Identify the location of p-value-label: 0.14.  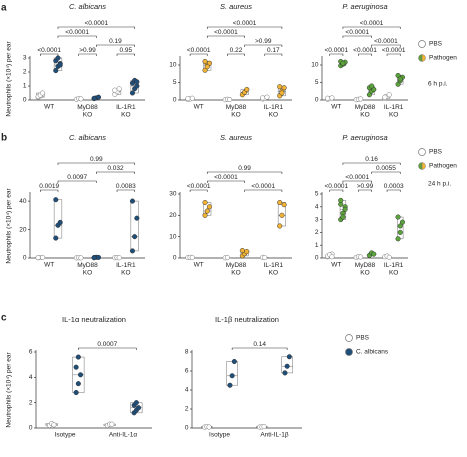
(259, 344).